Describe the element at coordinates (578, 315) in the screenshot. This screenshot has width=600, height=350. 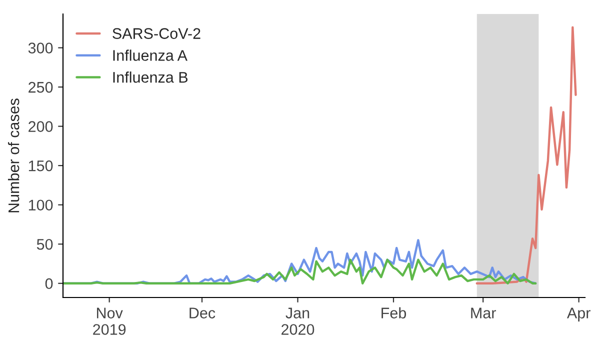
I see `x-tick-label: Apr` at that location.